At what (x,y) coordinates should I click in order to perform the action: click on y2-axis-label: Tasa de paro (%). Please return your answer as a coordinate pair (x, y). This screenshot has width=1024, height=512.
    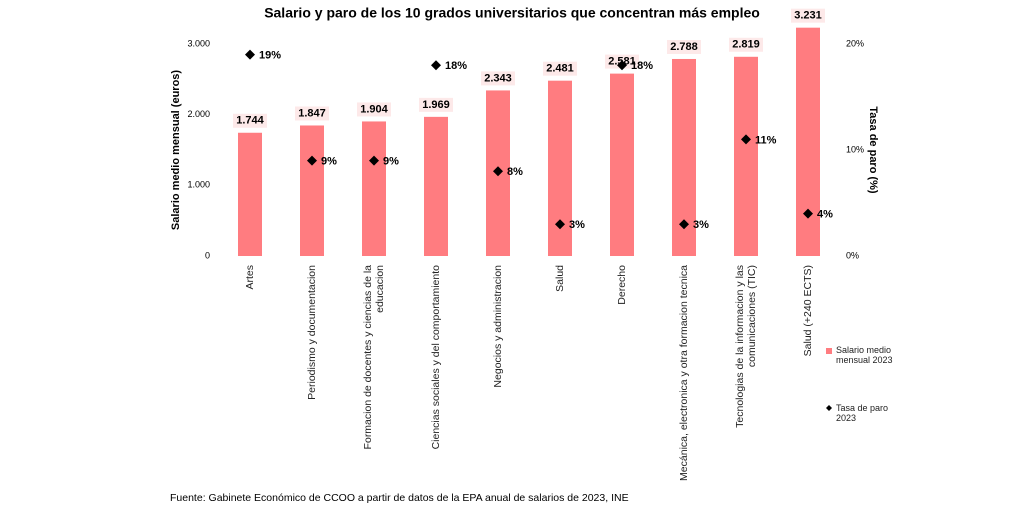
    Looking at the image, I should click on (873, 150).